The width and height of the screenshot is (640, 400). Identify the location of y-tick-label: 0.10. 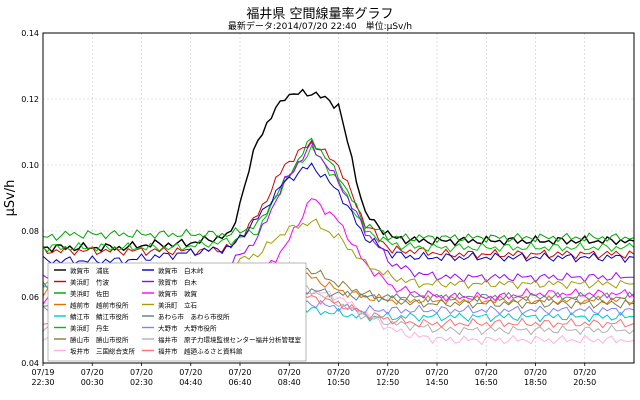
(30, 165).